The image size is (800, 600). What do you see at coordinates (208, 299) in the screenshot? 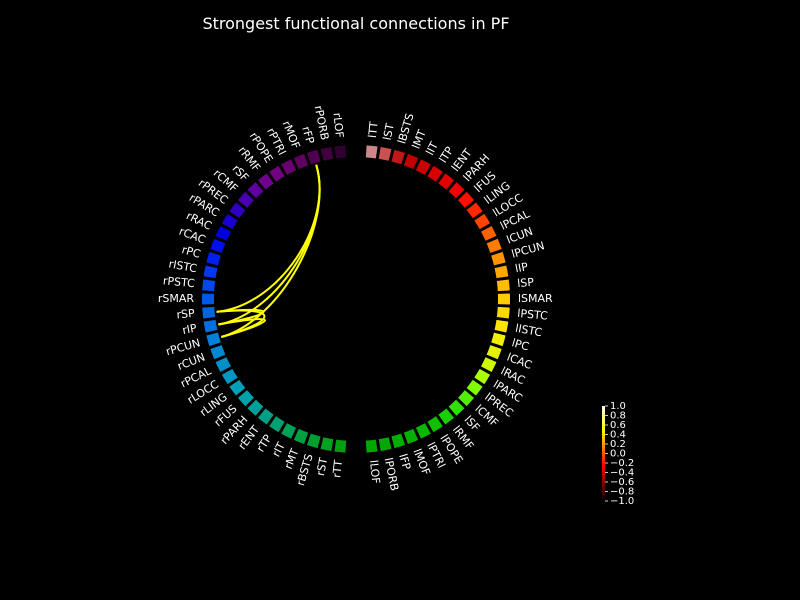
I see `node-rSMAR` at bounding box center [208, 299].